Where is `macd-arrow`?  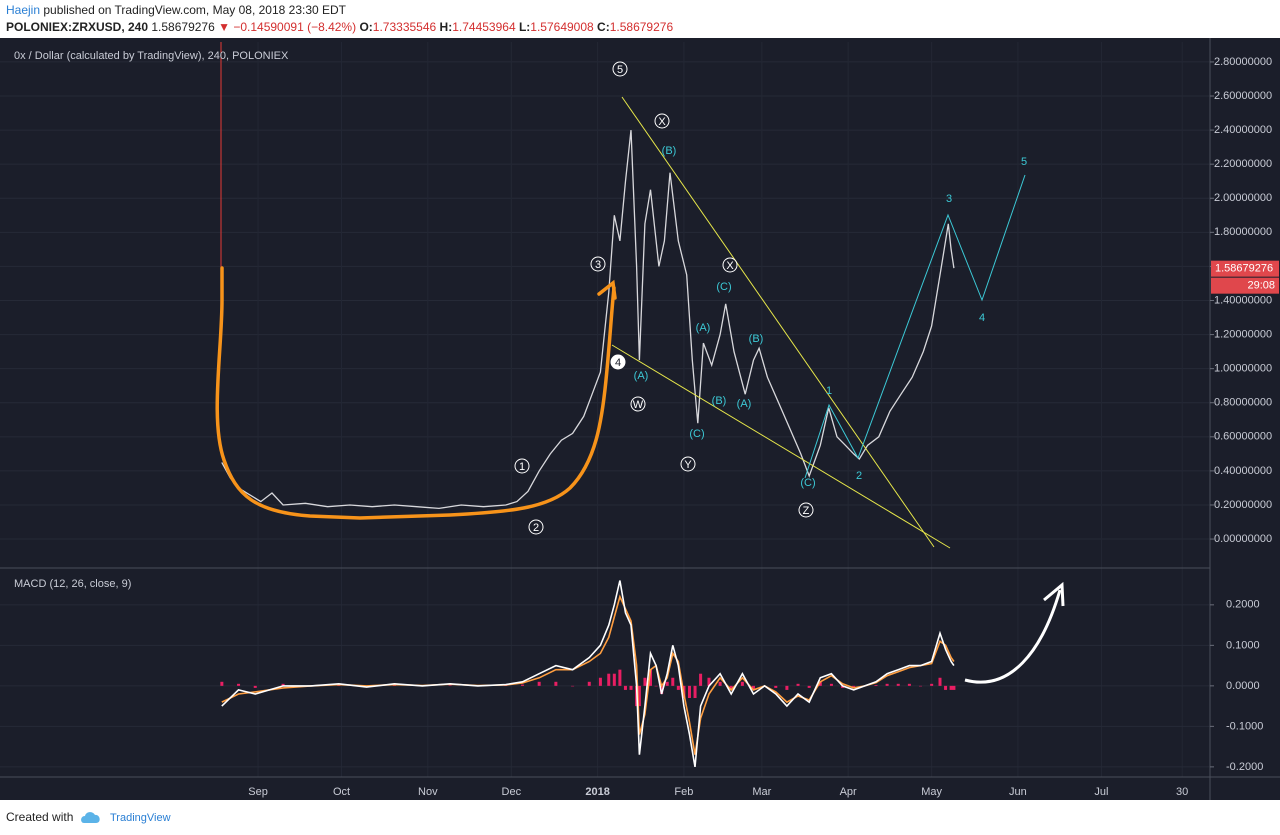
macd-arrow is located at coordinates (1013, 636).